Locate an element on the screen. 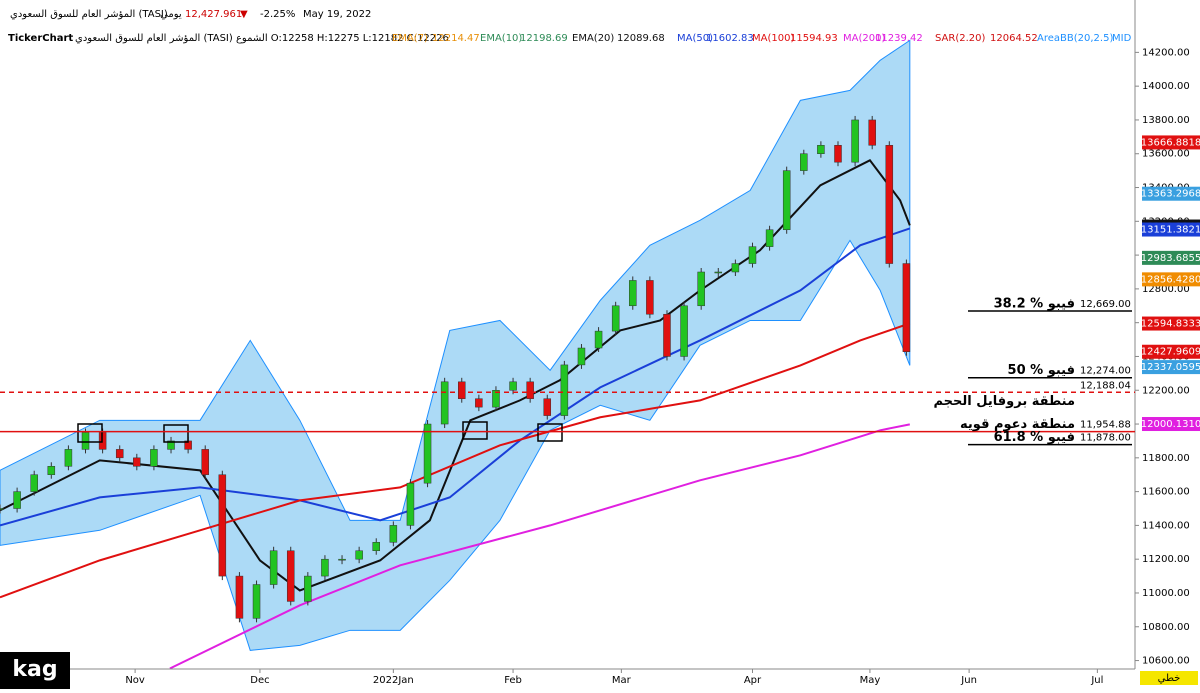  legend-label: EMA(10) is located at coordinates (501, 38).